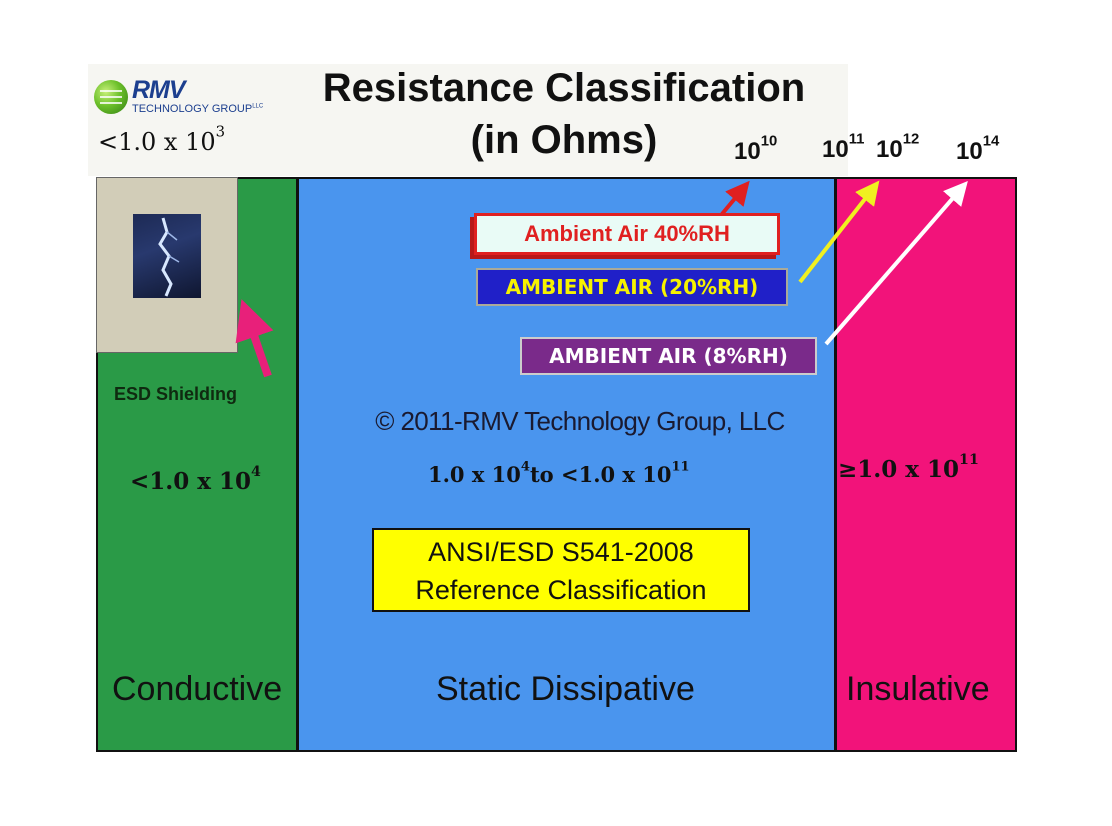 Image resolution: width=1112 pixels, height=826 pixels. Describe the element at coordinates (191, 481) in the screenshot. I see `range-conductive-base: <1.0 x 10` at that location.